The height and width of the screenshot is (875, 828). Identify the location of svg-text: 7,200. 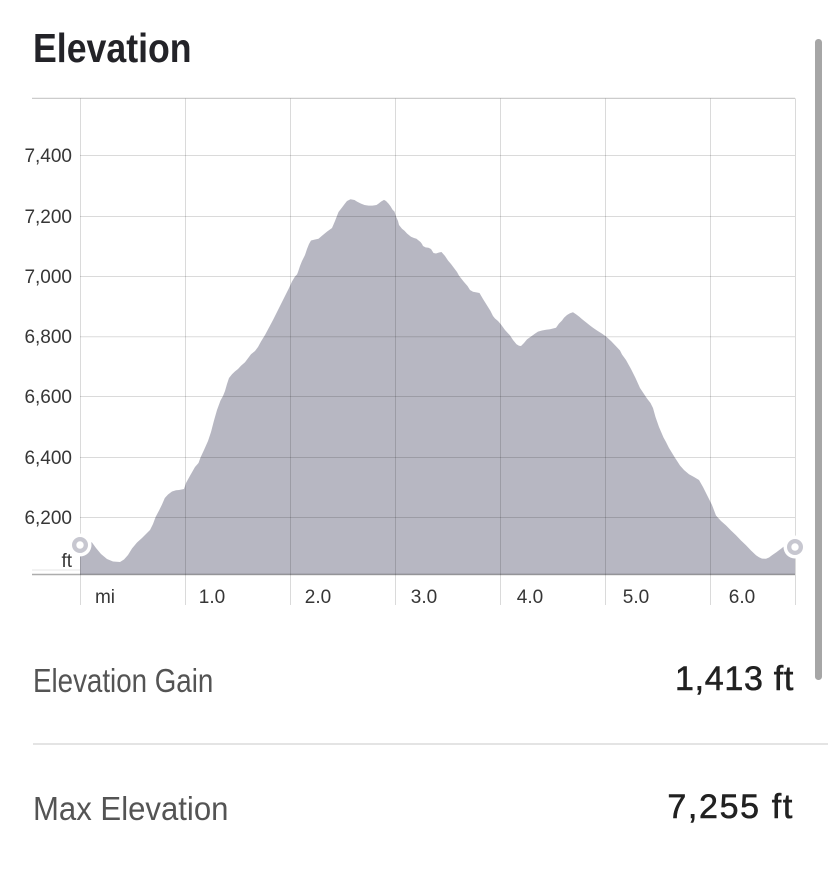
(48, 217).